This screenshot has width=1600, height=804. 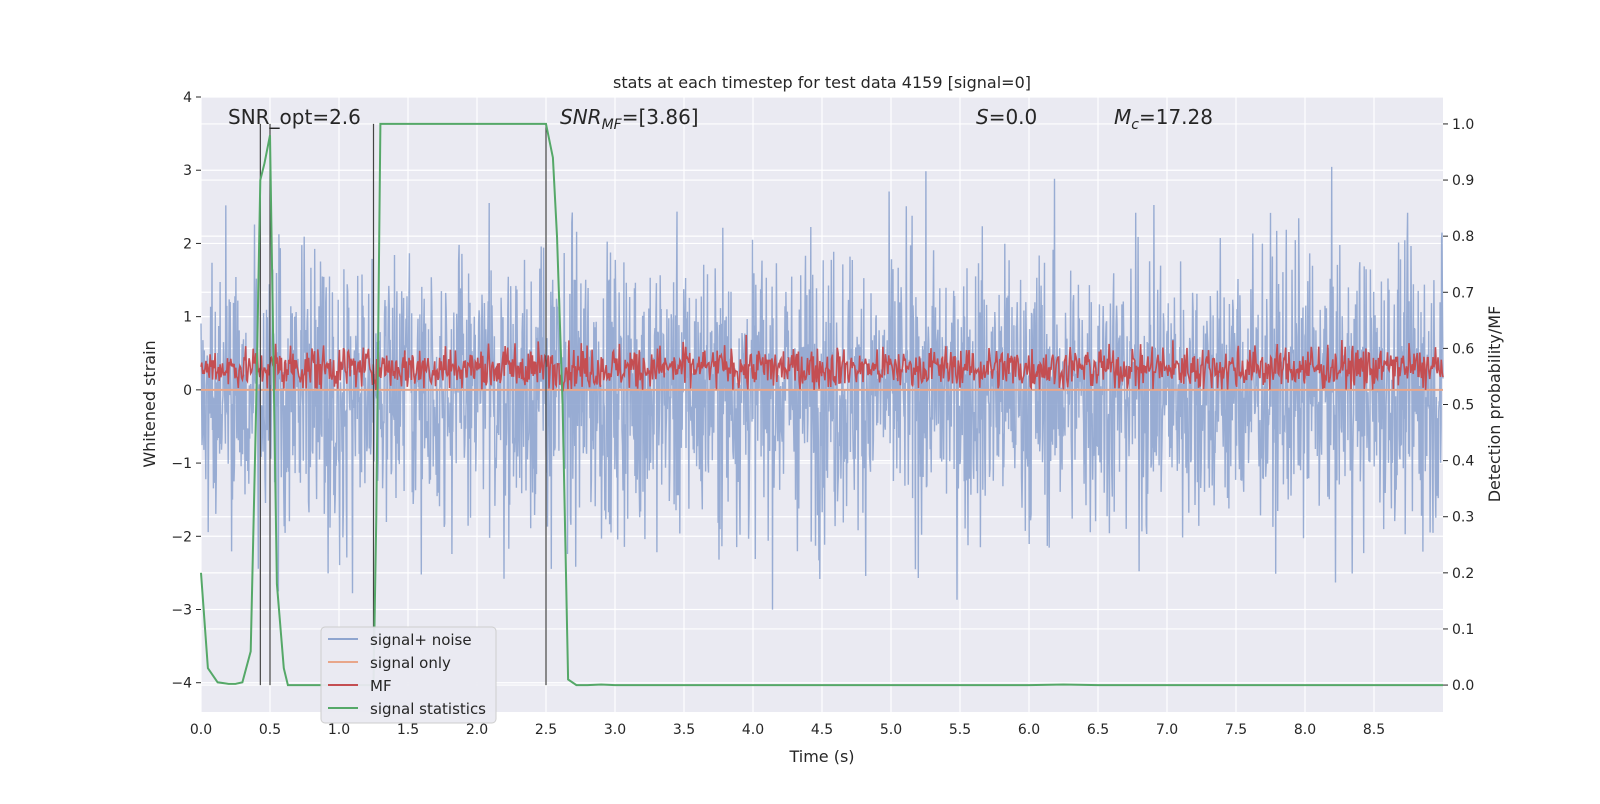 I want to click on x-tick-label: 4.5, so click(x=822, y=730).